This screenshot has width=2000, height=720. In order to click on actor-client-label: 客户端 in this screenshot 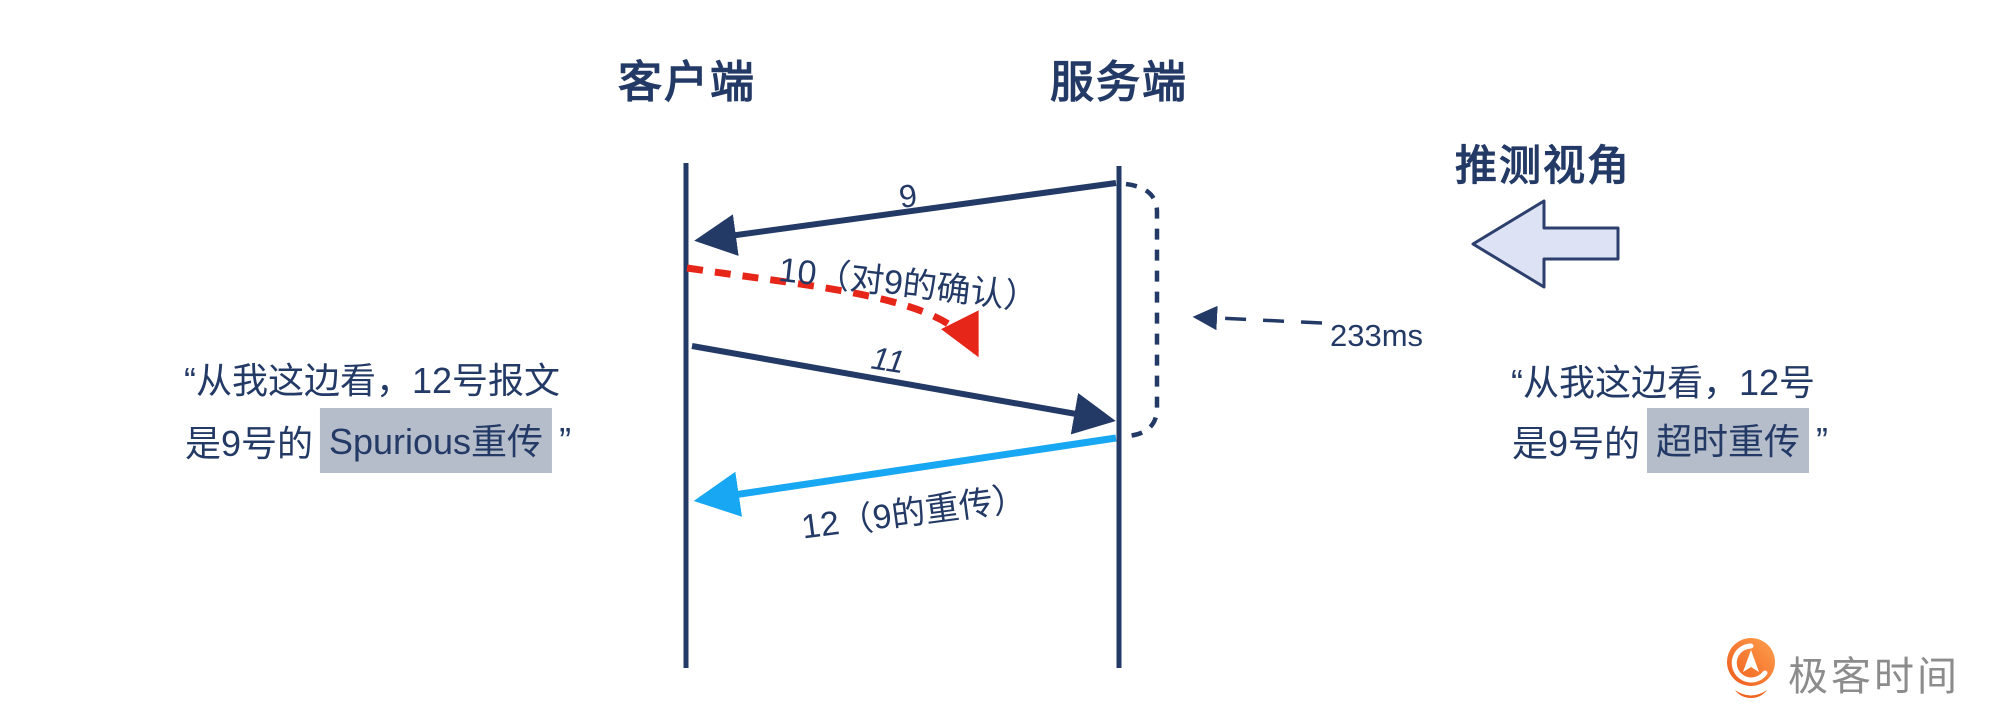, I will do `click(687, 82)`.